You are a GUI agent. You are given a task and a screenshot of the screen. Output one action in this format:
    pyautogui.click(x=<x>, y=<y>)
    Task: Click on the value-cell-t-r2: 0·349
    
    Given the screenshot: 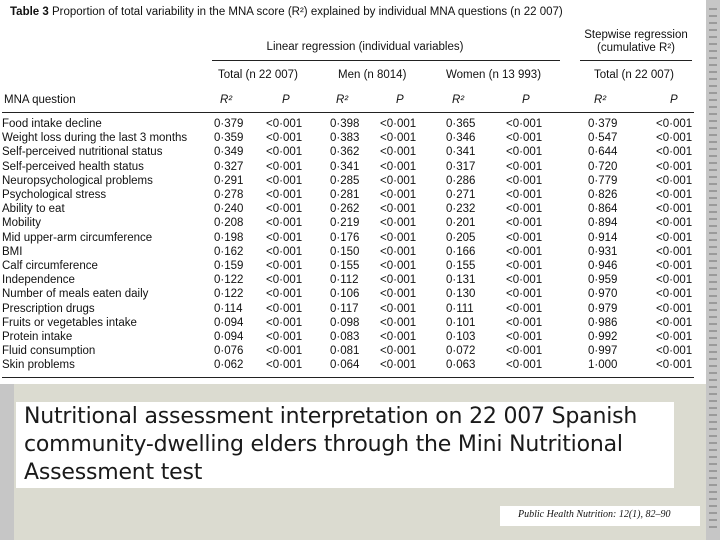 What is the action you would take?
    pyautogui.click(x=229, y=152)
    